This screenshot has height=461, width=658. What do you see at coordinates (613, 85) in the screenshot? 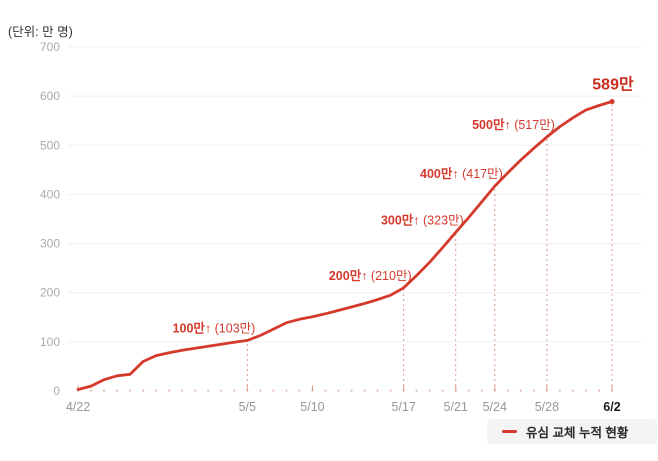
I see `final-value-annotation: 589만` at bounding box center [613, 85].